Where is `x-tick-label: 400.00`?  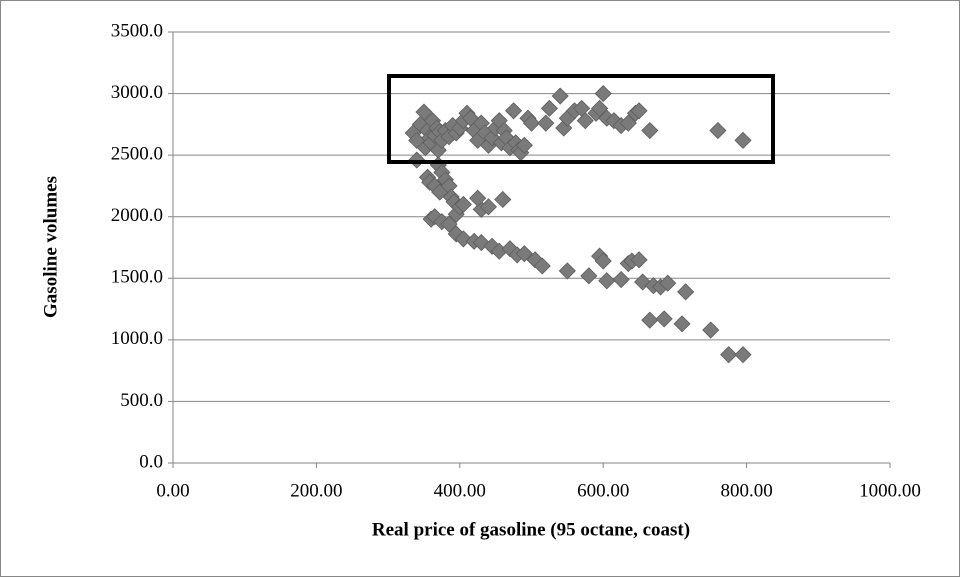 x-tick-label: 400.00 is located at coordinates (460, 490).